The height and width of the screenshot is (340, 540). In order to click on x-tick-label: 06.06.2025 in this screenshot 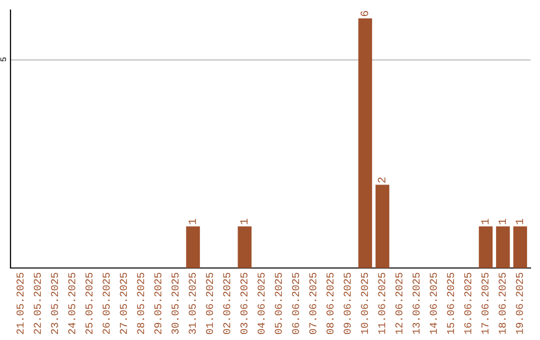, I will do `click(296, 303)`.